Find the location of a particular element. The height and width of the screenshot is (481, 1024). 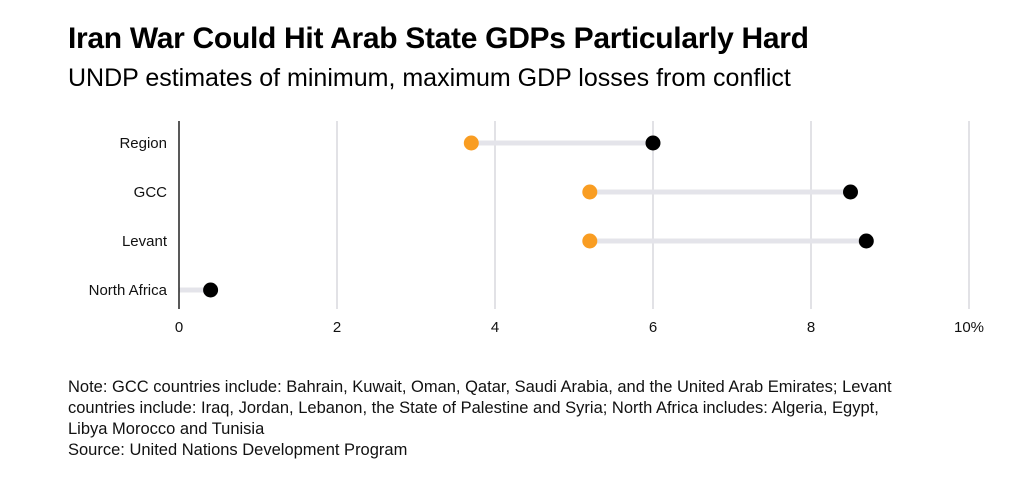

category-label: Region is located at coordinates (143, 143).